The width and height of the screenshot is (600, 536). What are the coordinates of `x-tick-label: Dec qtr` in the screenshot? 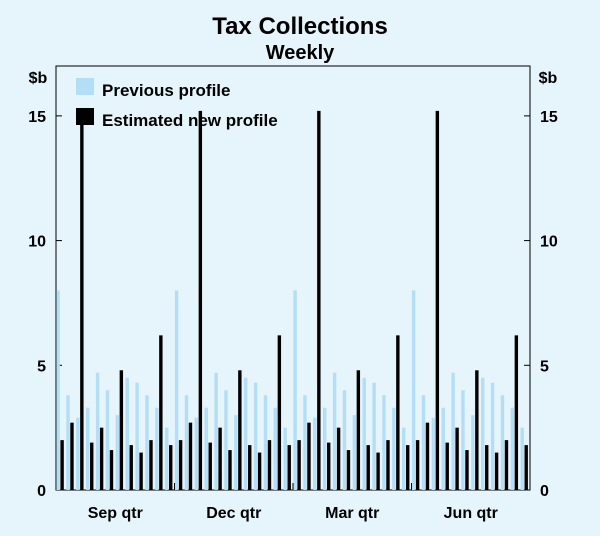 It's located at (233, 513).